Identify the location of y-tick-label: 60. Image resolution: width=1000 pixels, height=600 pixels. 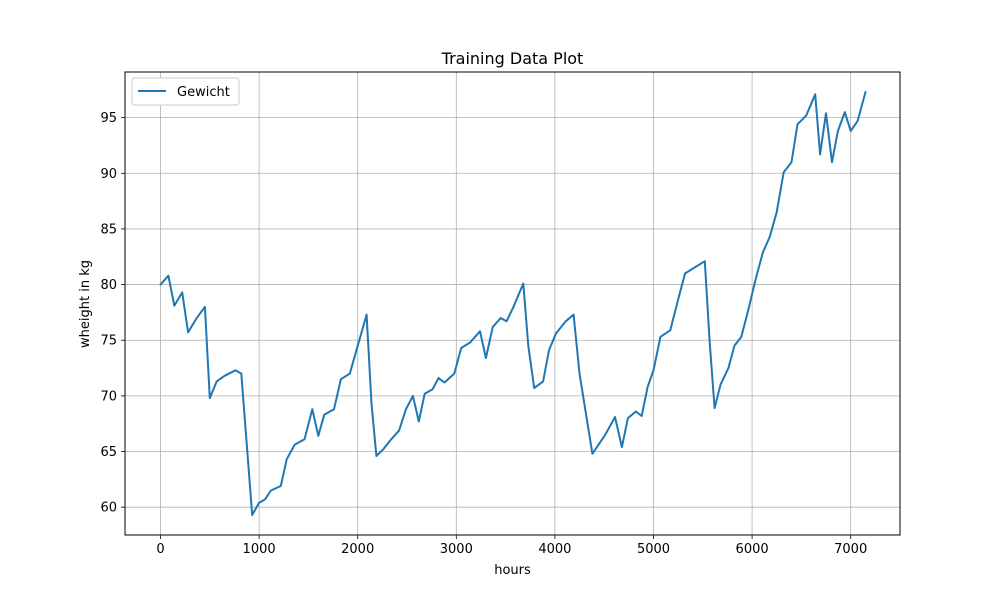
(108, 508).